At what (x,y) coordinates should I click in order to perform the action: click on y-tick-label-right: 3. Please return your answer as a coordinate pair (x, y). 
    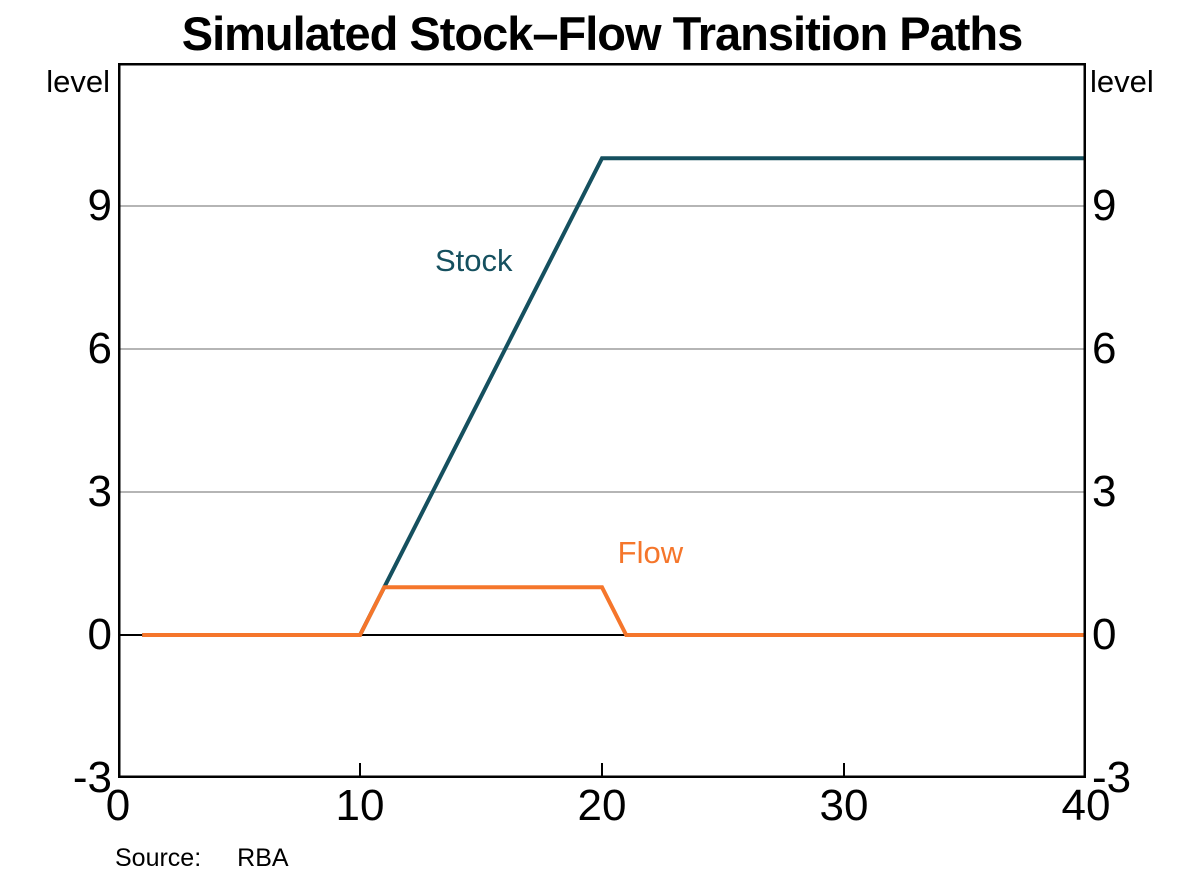
    Looking at the image, I should click on (1104, 491).